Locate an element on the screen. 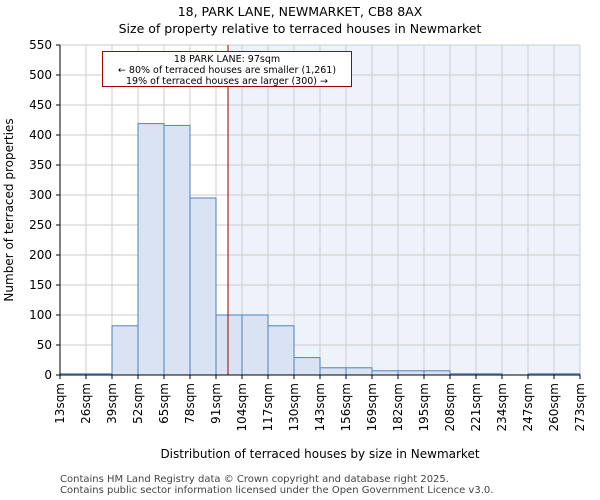 Image resolution: width=600 pixels, height=500 pixels. y-tick-label: 500 is located at coordinates (40, 75).